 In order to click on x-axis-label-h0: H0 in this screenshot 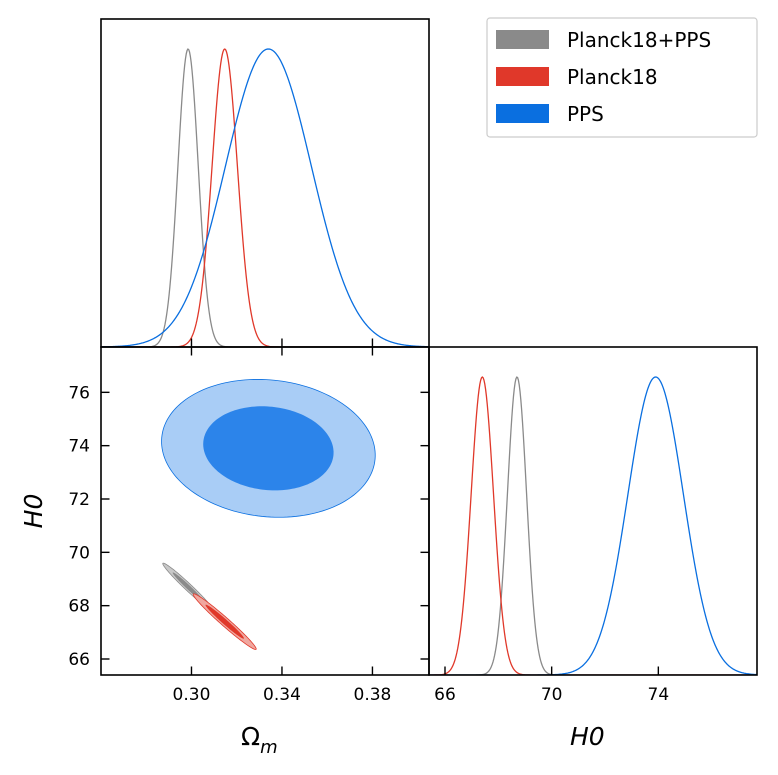, I will do `click(587, 736)`.